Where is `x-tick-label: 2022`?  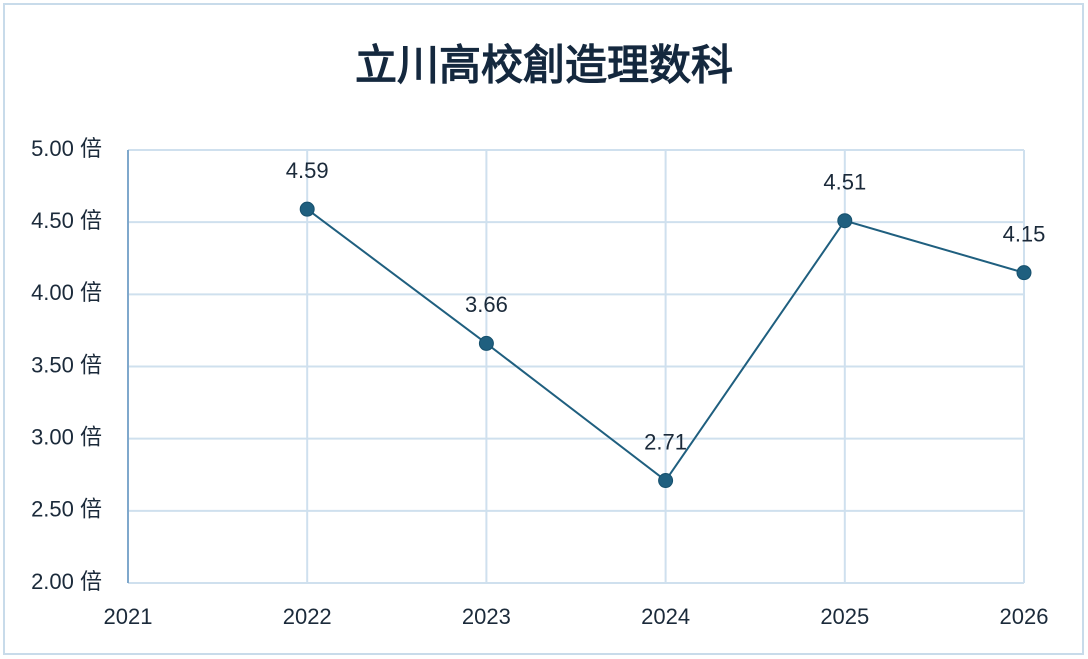
x-tick-label: 2022 is located at coordinates (307, 616).